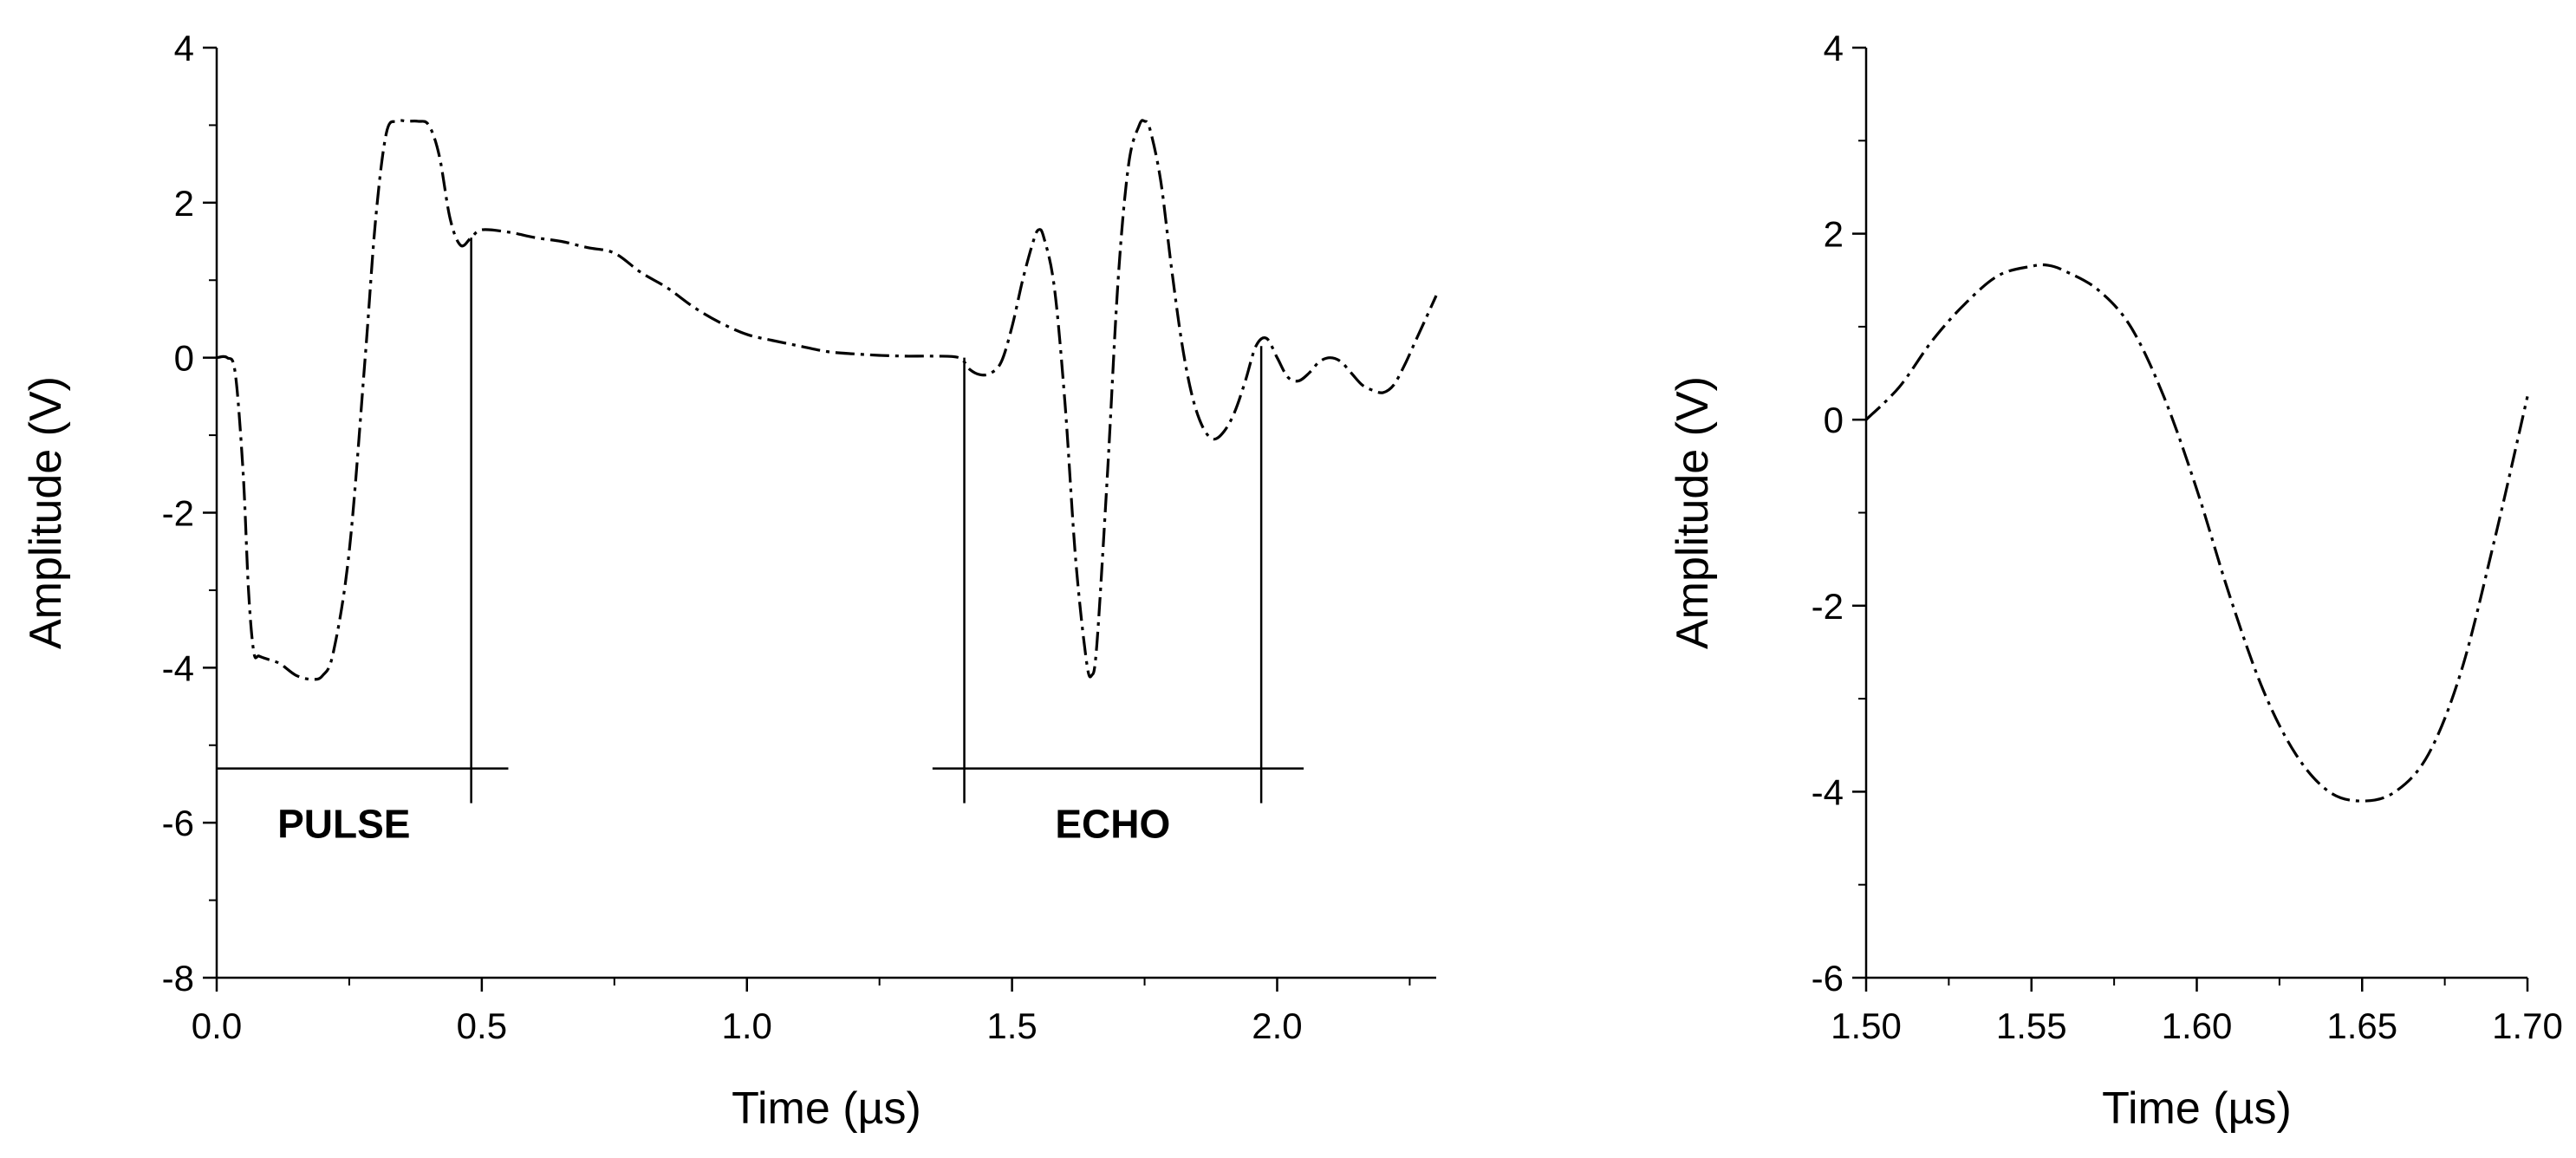 This screenshot has width=2576, height=1158. What do you see at coordinates (2196, 533) in the screenshot?
I see `right-series-line` at bounding box center [2196, 533].